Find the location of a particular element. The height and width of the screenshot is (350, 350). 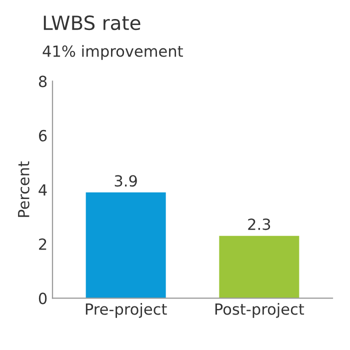

data-label: 3.9 is located at coordinates (125, 181).